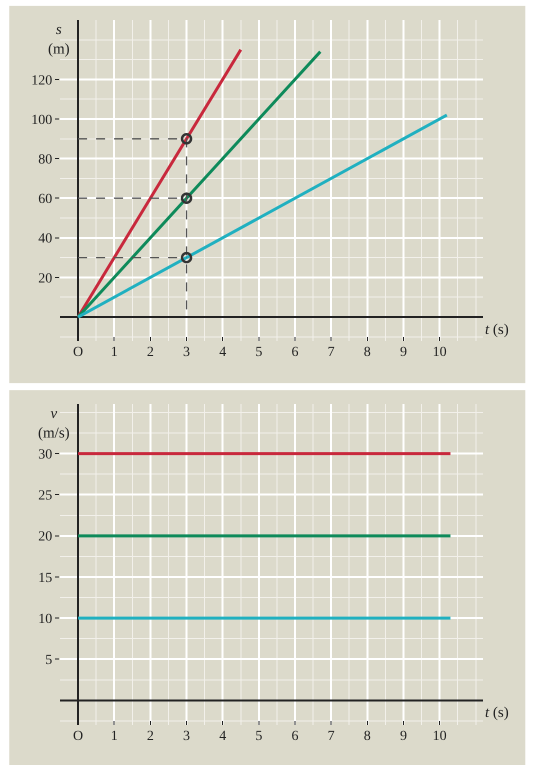 The image size is (533, 765). What do you see at coordinates (45, 619) in the screenshot?
I see `y-tick-label: 10` at bounding box center [45, 619].